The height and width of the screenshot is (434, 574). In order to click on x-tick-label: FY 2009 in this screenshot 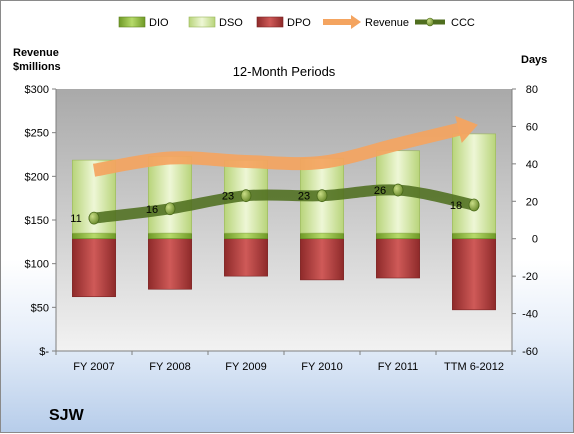, I will do `click(245, 367)`.